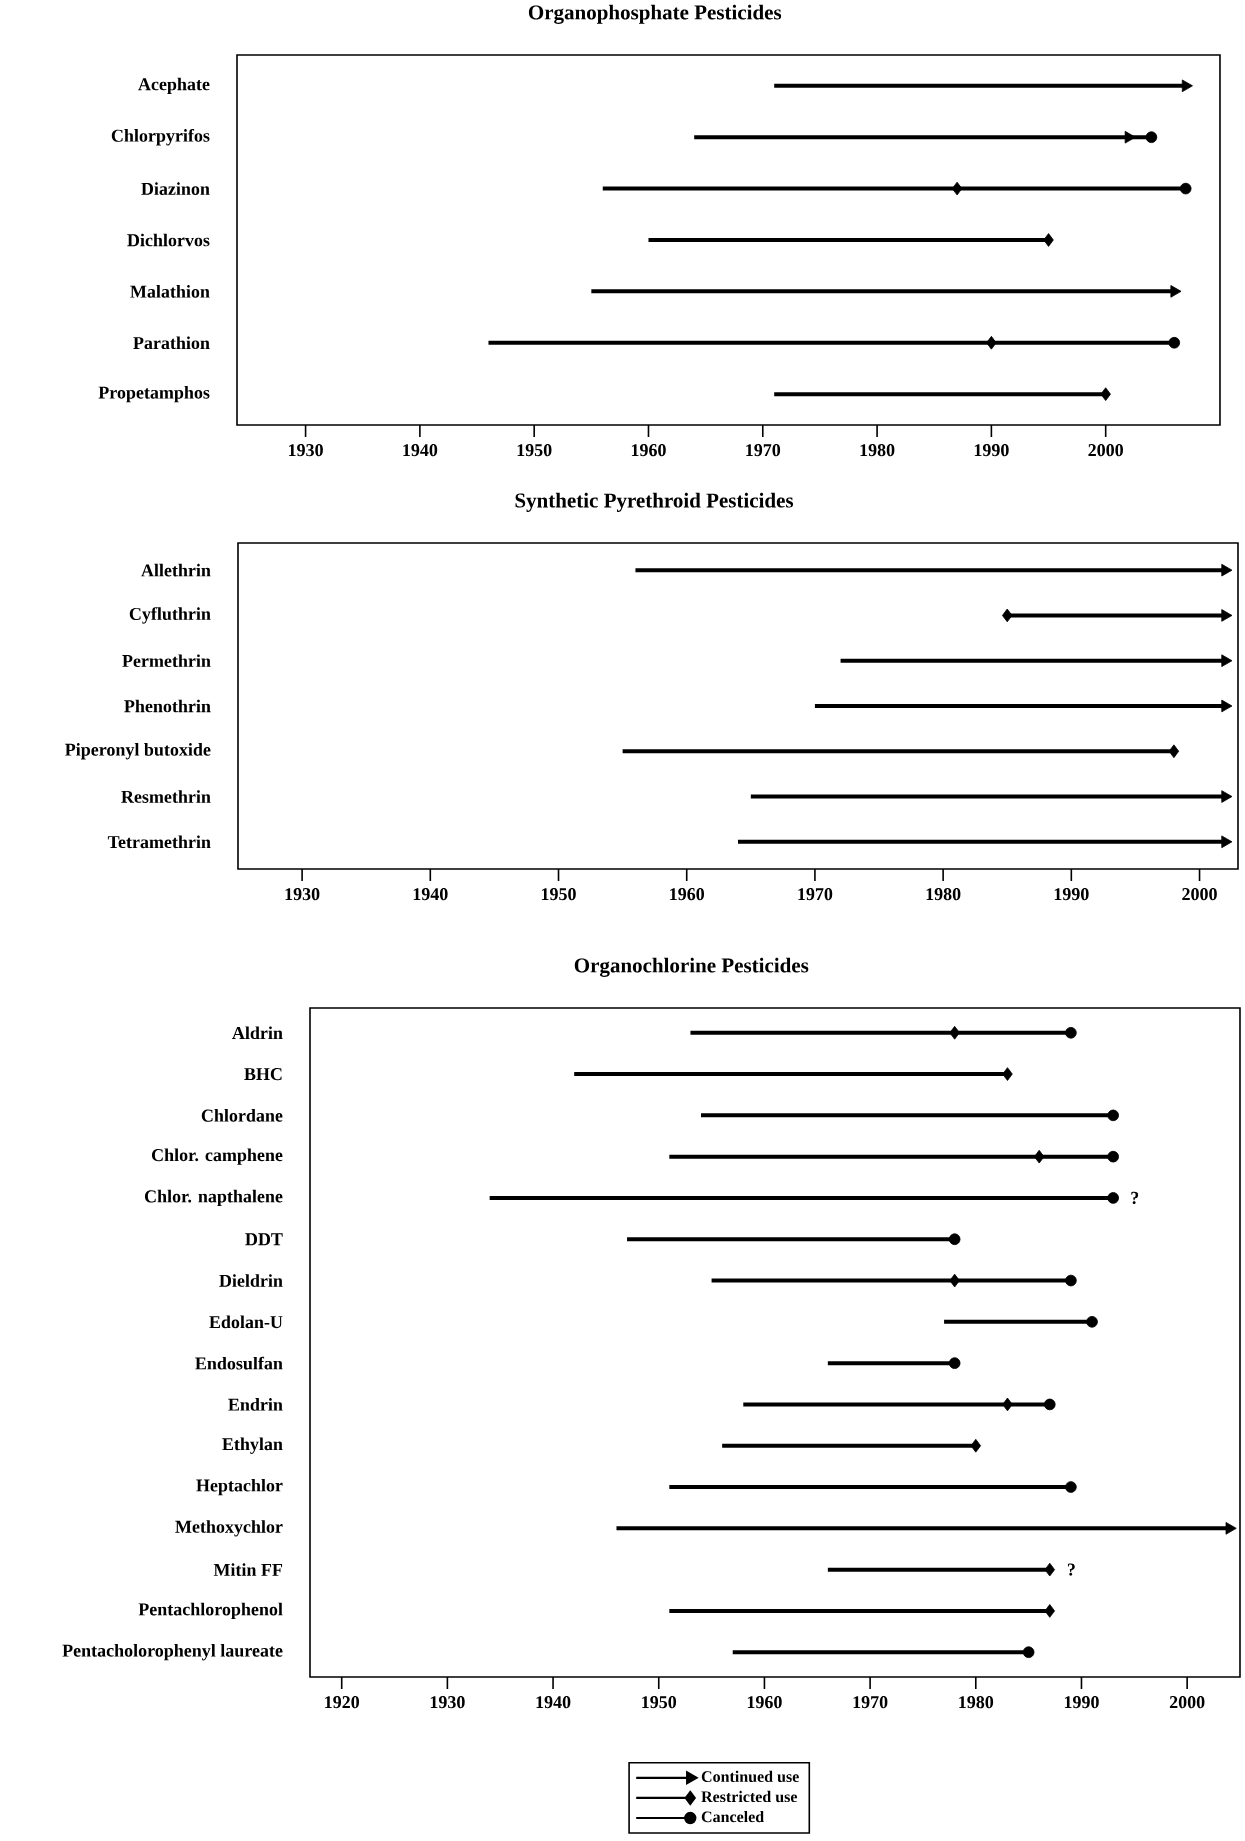 The image size is (1245, 1841). Describe the element at coordinates (257, 1033) in the screenshot. I see `y-tick-label: Aldrin` at that location.